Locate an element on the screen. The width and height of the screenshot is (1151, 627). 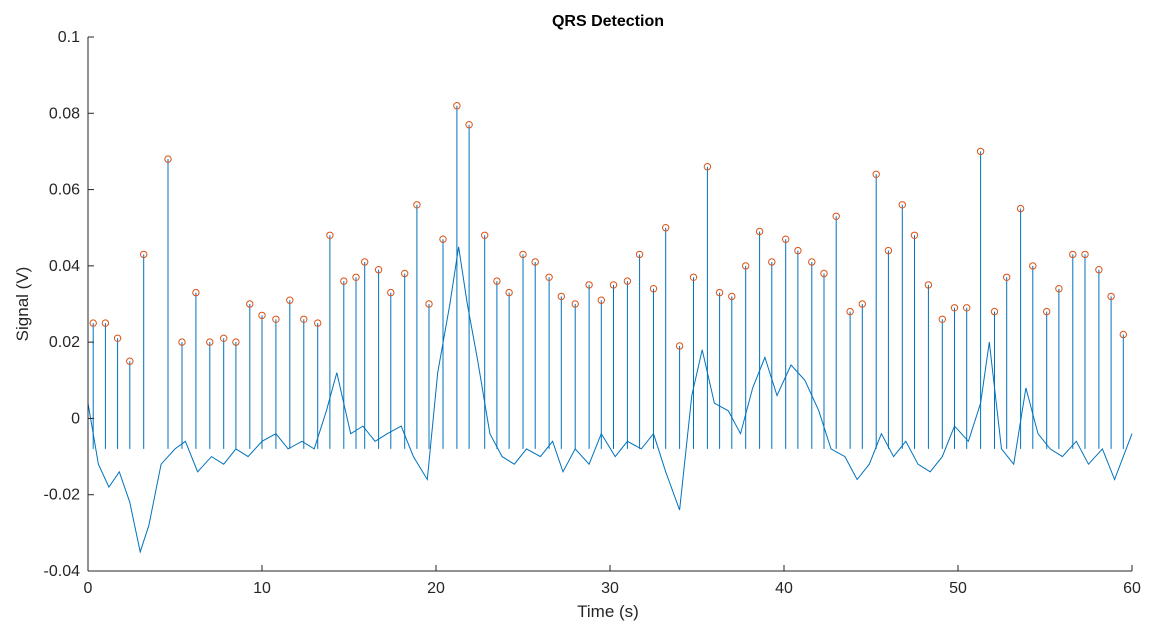
y-axis-label: Signal (V) is located at coordinates (22, 304).